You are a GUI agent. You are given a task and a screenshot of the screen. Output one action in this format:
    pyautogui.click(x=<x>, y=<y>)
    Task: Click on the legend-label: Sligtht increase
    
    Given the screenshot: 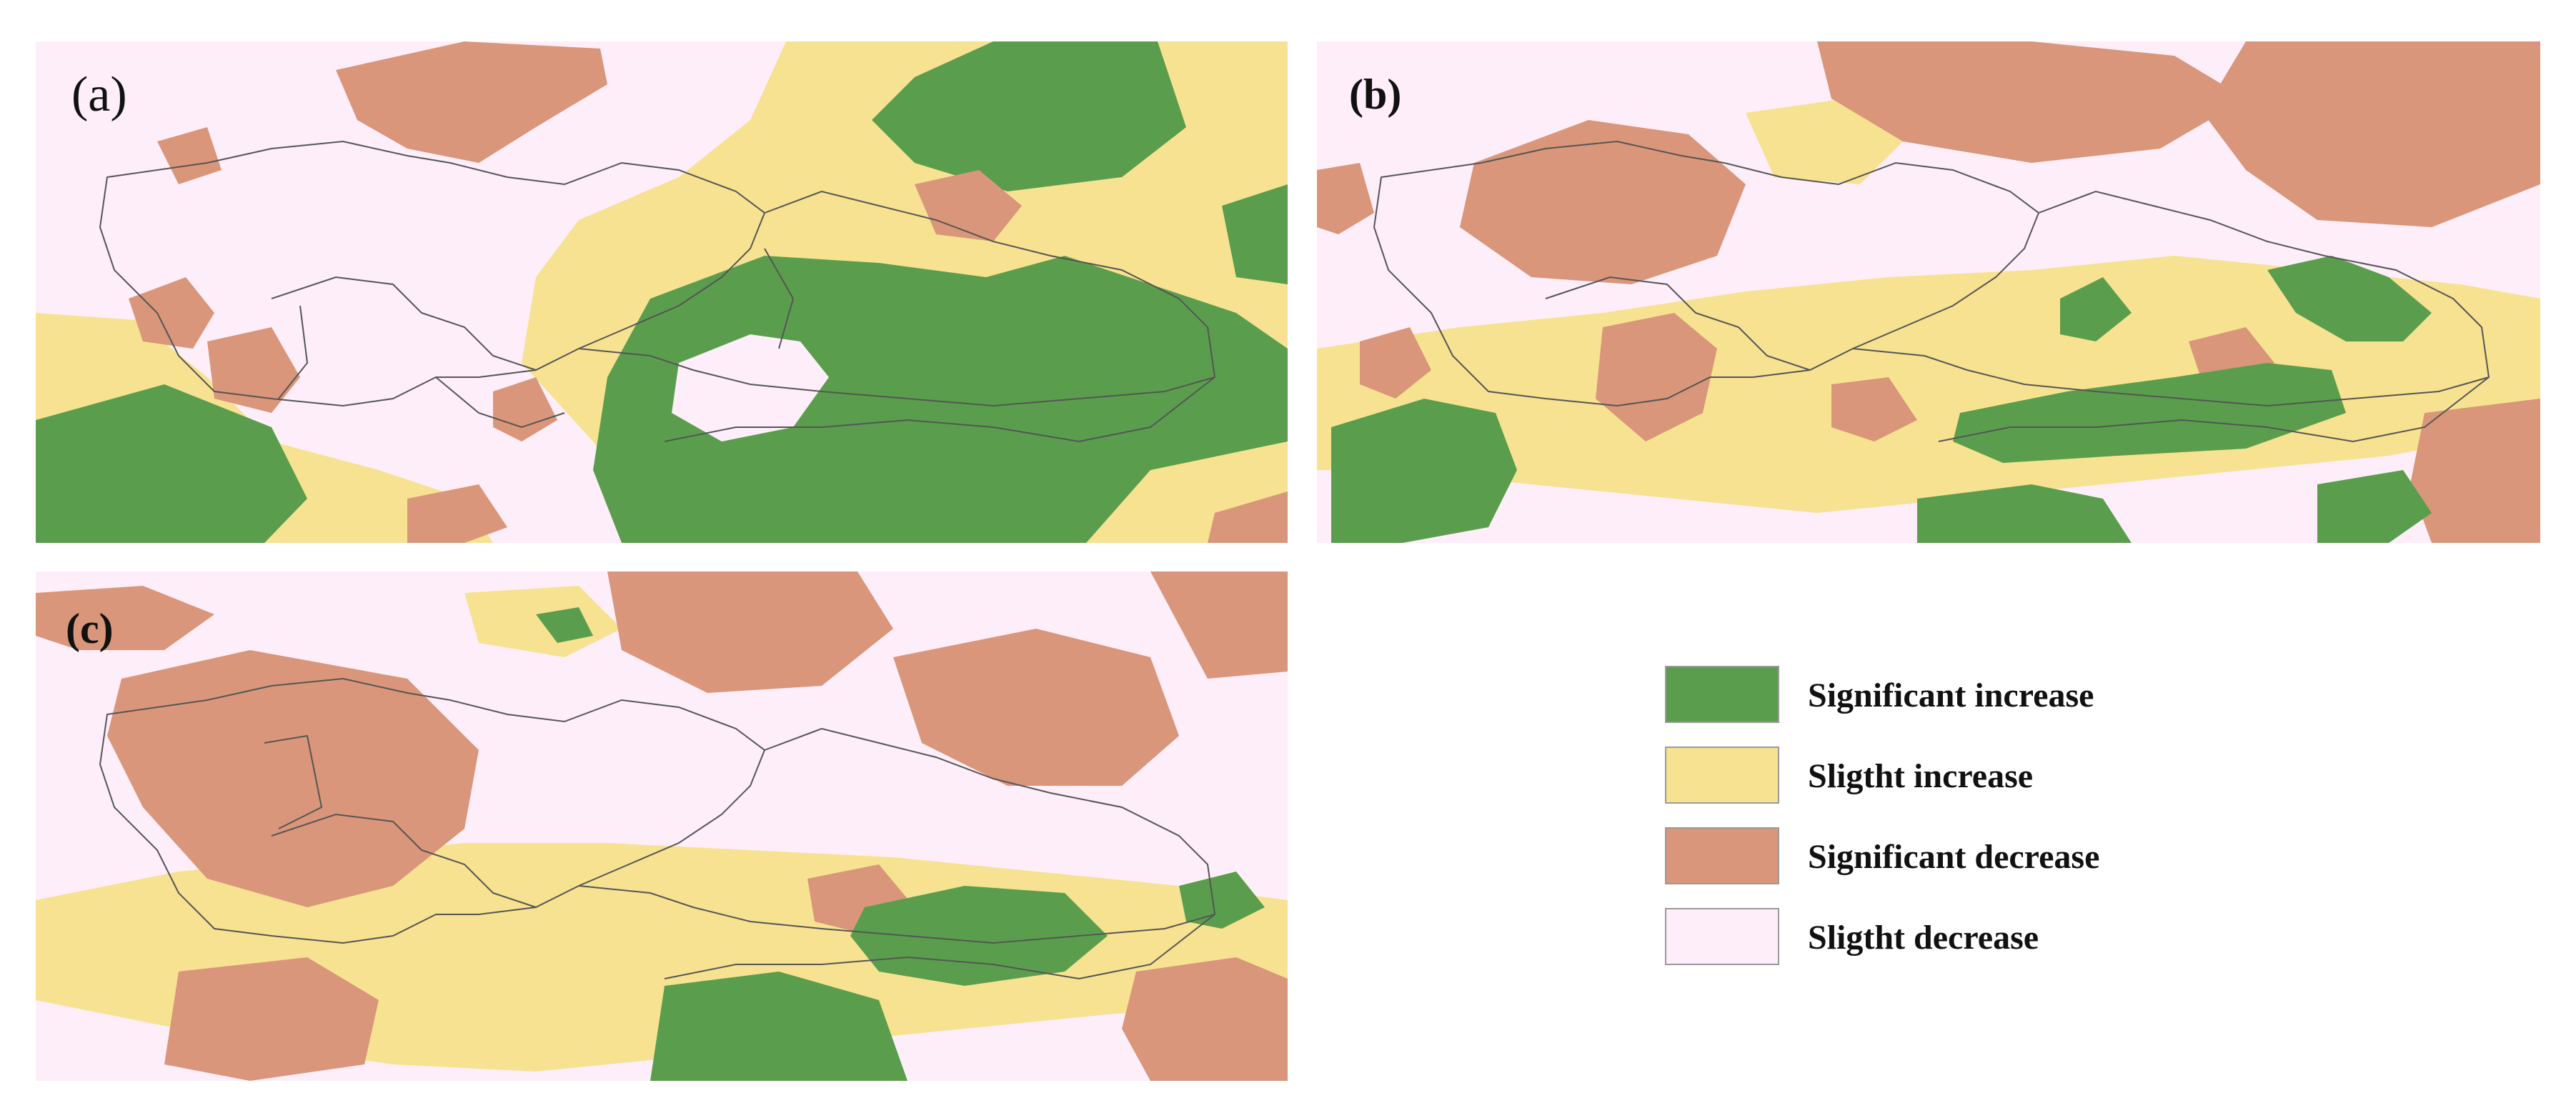 What is the action you would take?
    pyautogui.click(x=1921, y=776)
    